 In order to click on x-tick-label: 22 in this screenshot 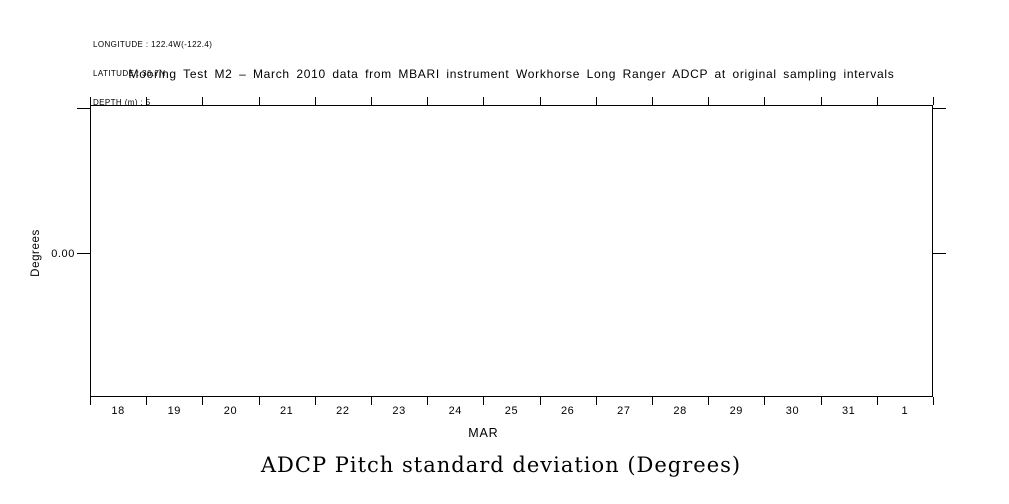, I will do `click(343, 411)`.